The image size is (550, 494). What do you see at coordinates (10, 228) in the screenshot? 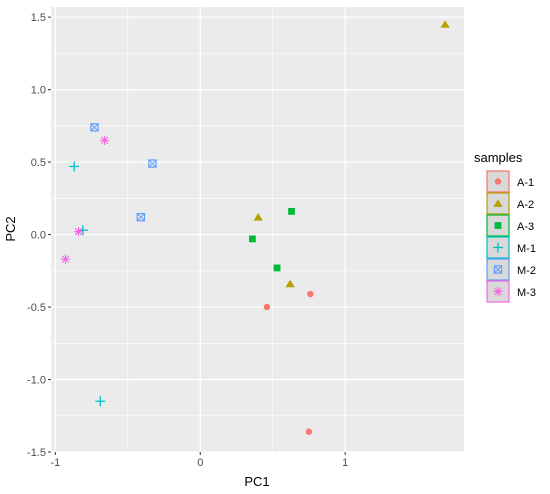
I see `y-axis-title: PC2` at bounding box center [10, 228].